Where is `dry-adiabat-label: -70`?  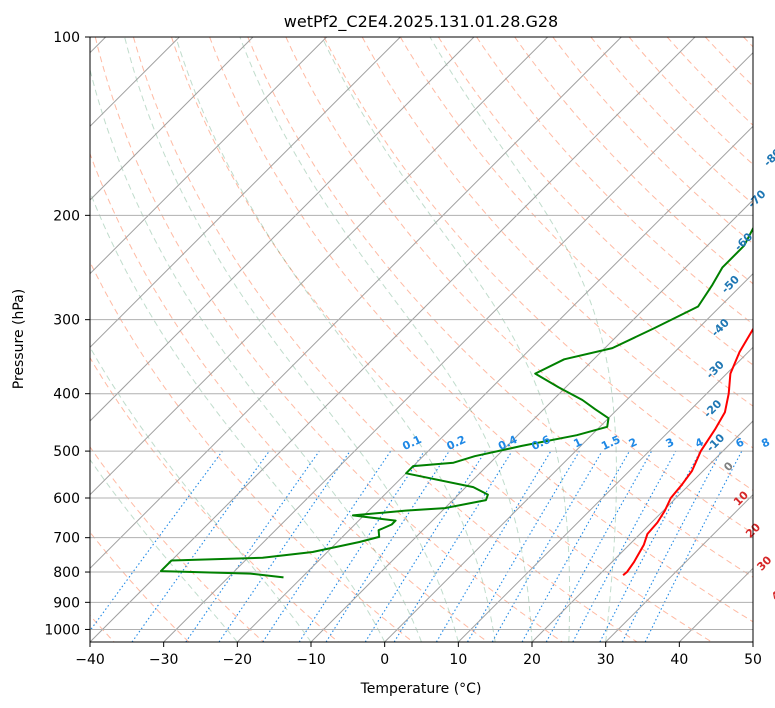 dry-adiabat-label: -70 is located at coordinates (756, 198).